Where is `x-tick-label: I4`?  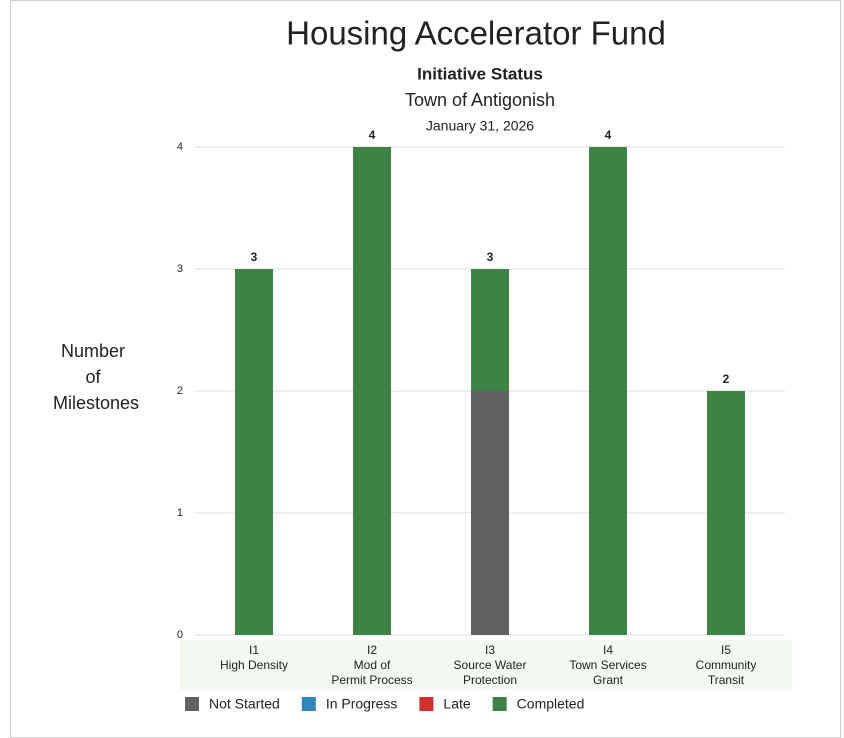
x-tick-label: I4 is located at coordinates (608, 650).